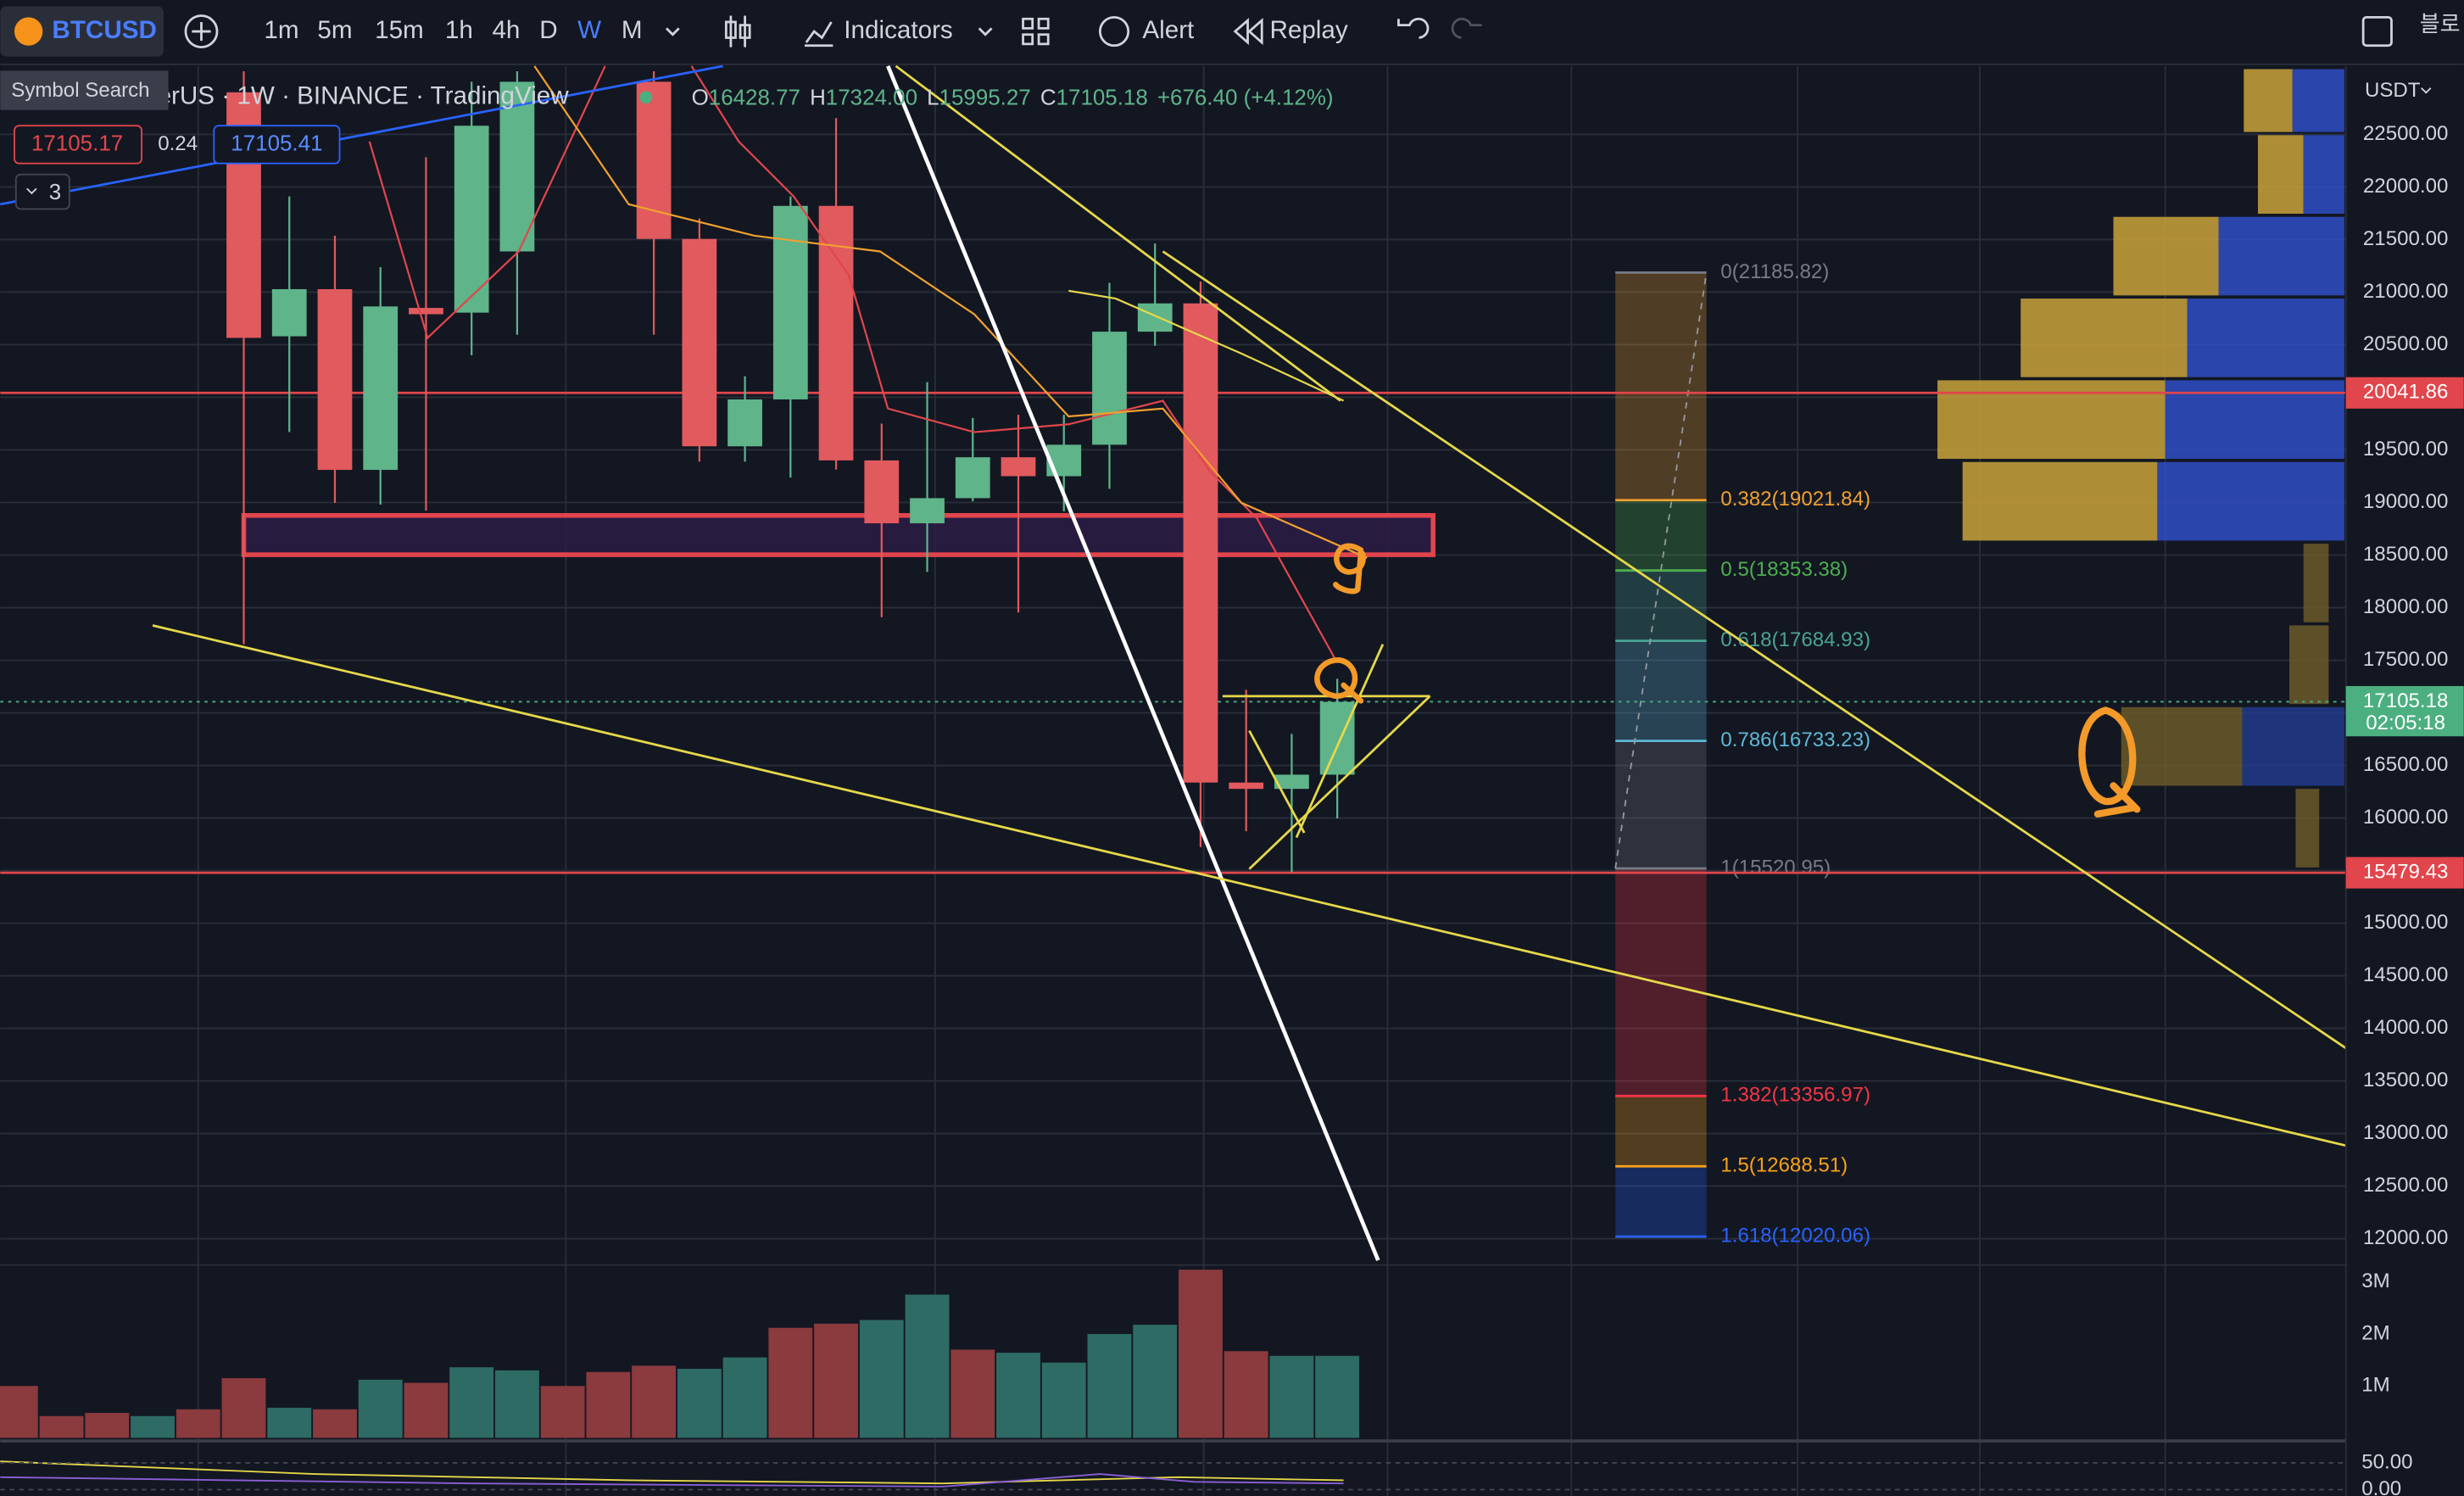  What do you see at coordinates (42, 191) in the screenshot?
I see `collapse-button` at bounding box center [42, 191].